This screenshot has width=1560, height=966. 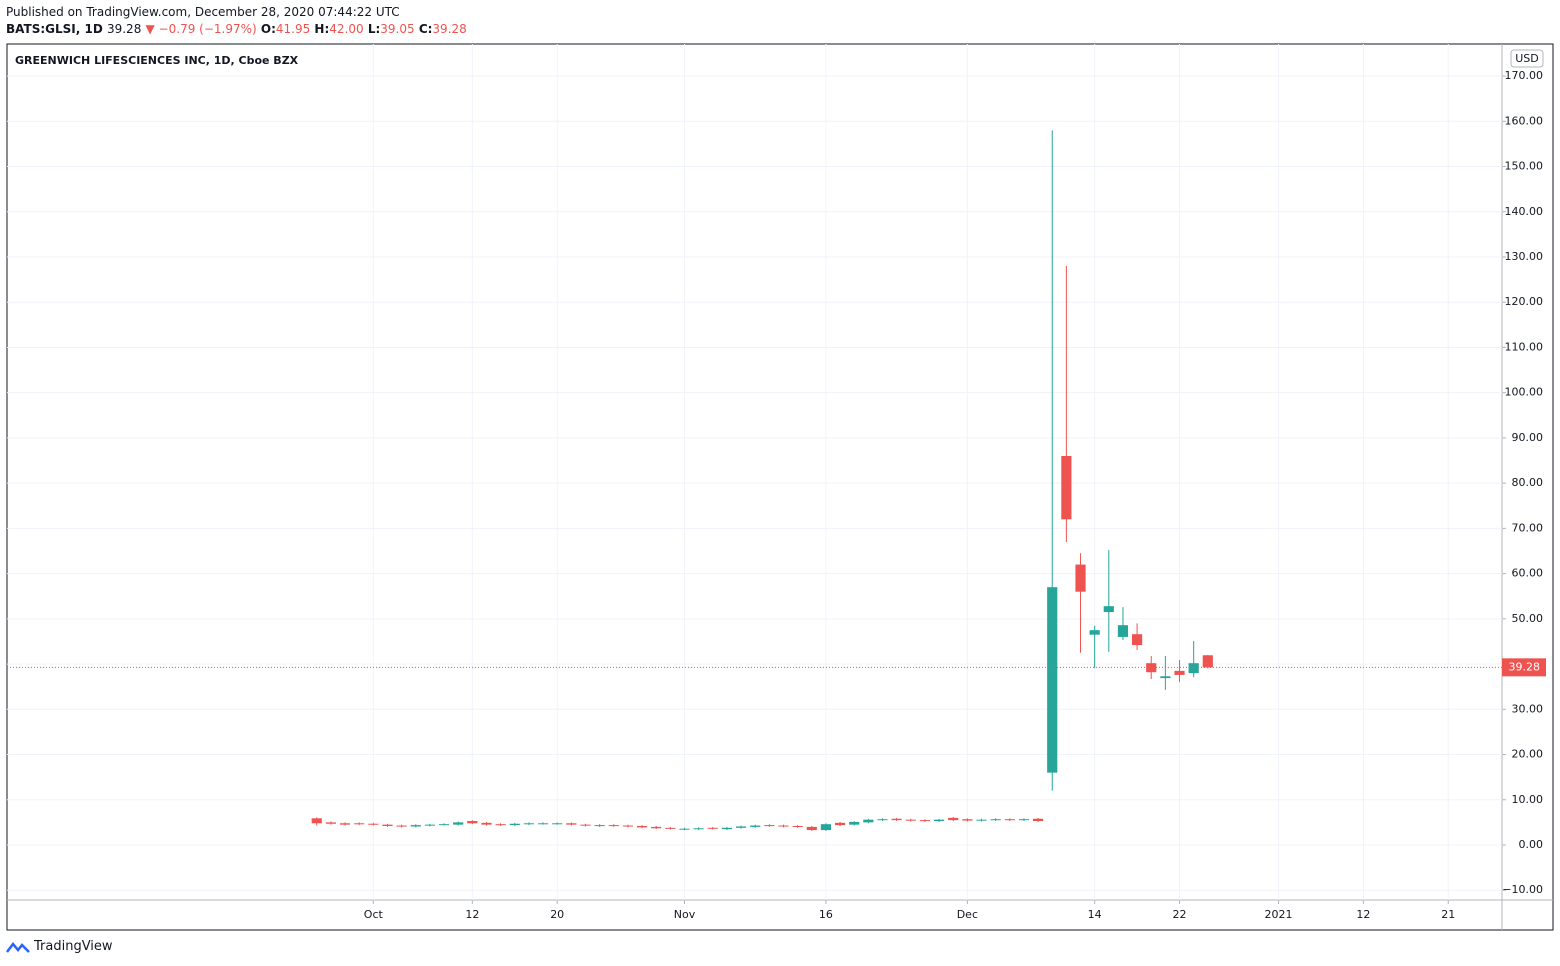 I want to click on y-tick-label: 10.00, so click(x=1528, y=799).